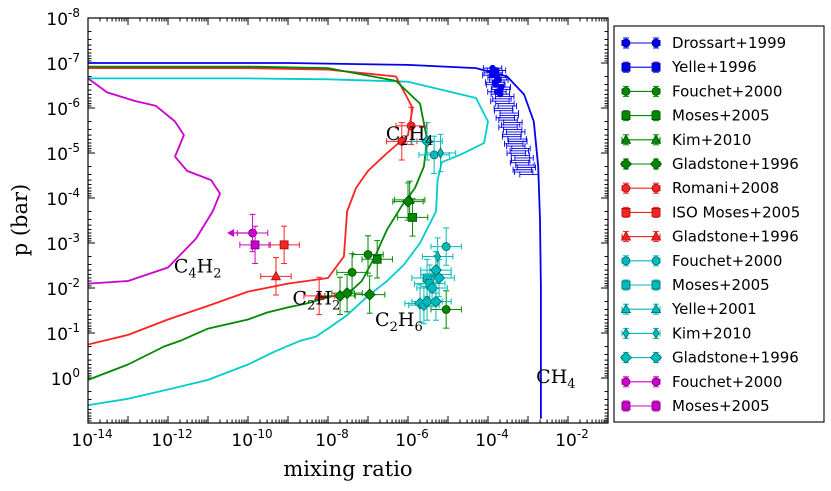 The width and height of the screenshot is (831, 491). Describe the element at coordinates (251, 439) in the screenshot. I see `x-tick-label: 10⁻¹⁰` at that location.